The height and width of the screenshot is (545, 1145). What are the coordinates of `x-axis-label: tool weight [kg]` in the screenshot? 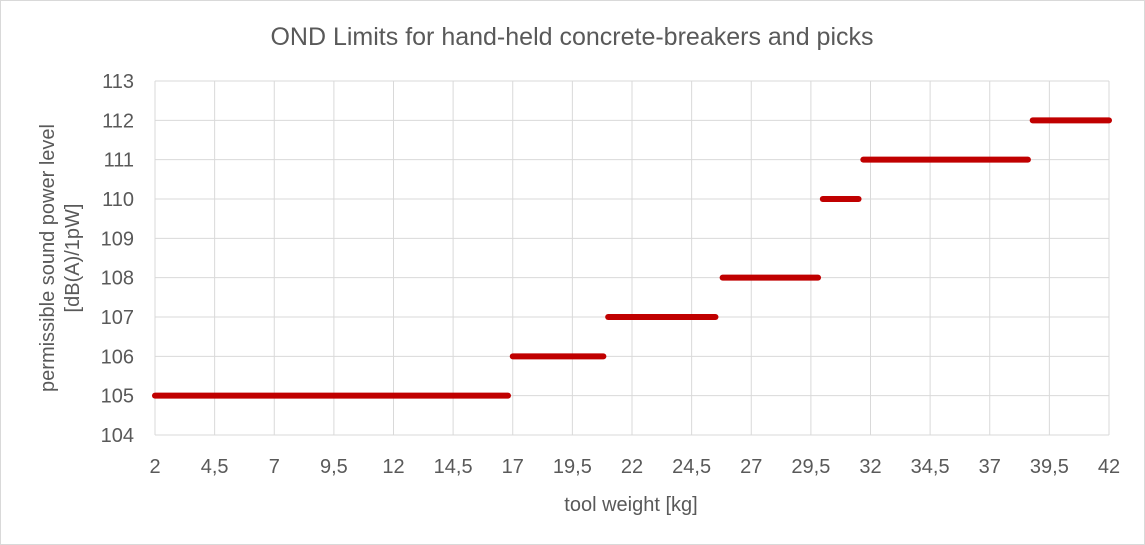 It's located at (630, 505).